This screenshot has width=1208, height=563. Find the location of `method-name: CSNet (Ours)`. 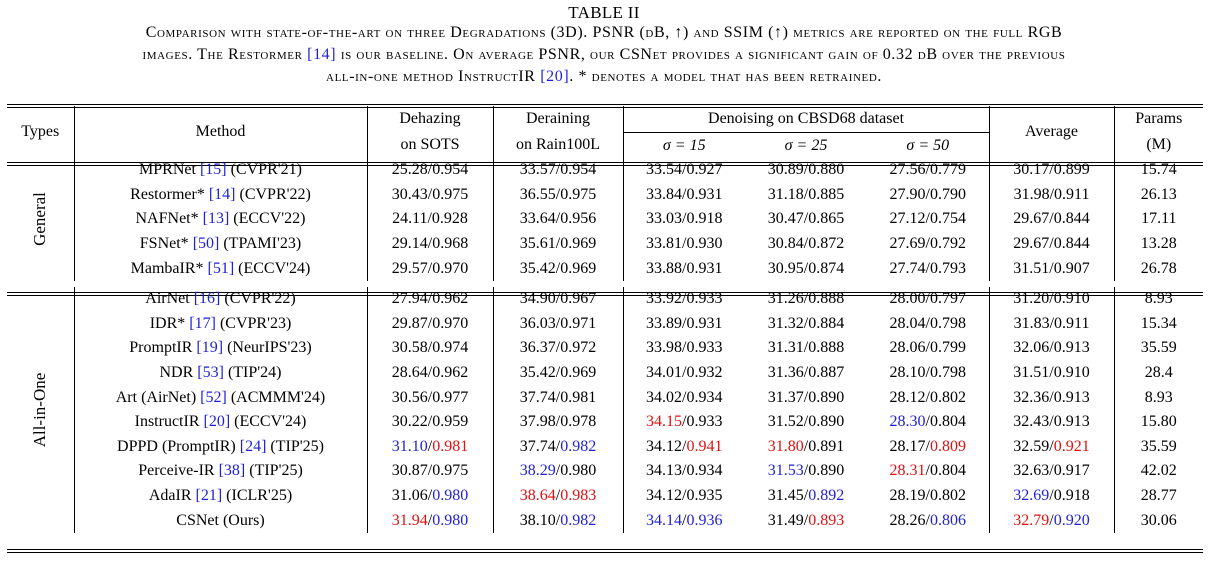

method-name: CSNet (Ours) is located at coordinates (220, 520).